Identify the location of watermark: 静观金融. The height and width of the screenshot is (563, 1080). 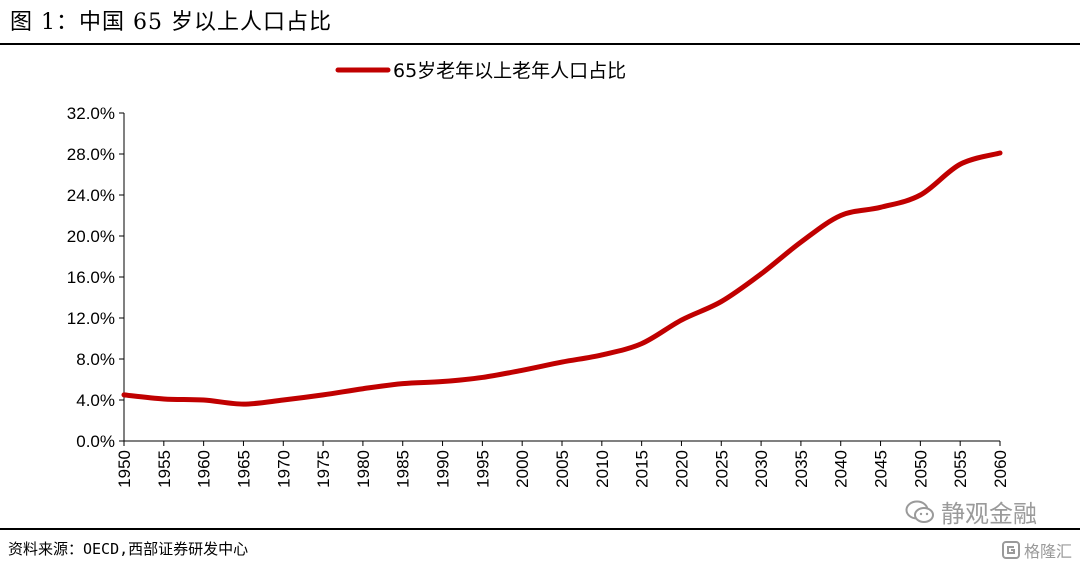
(971, 511).